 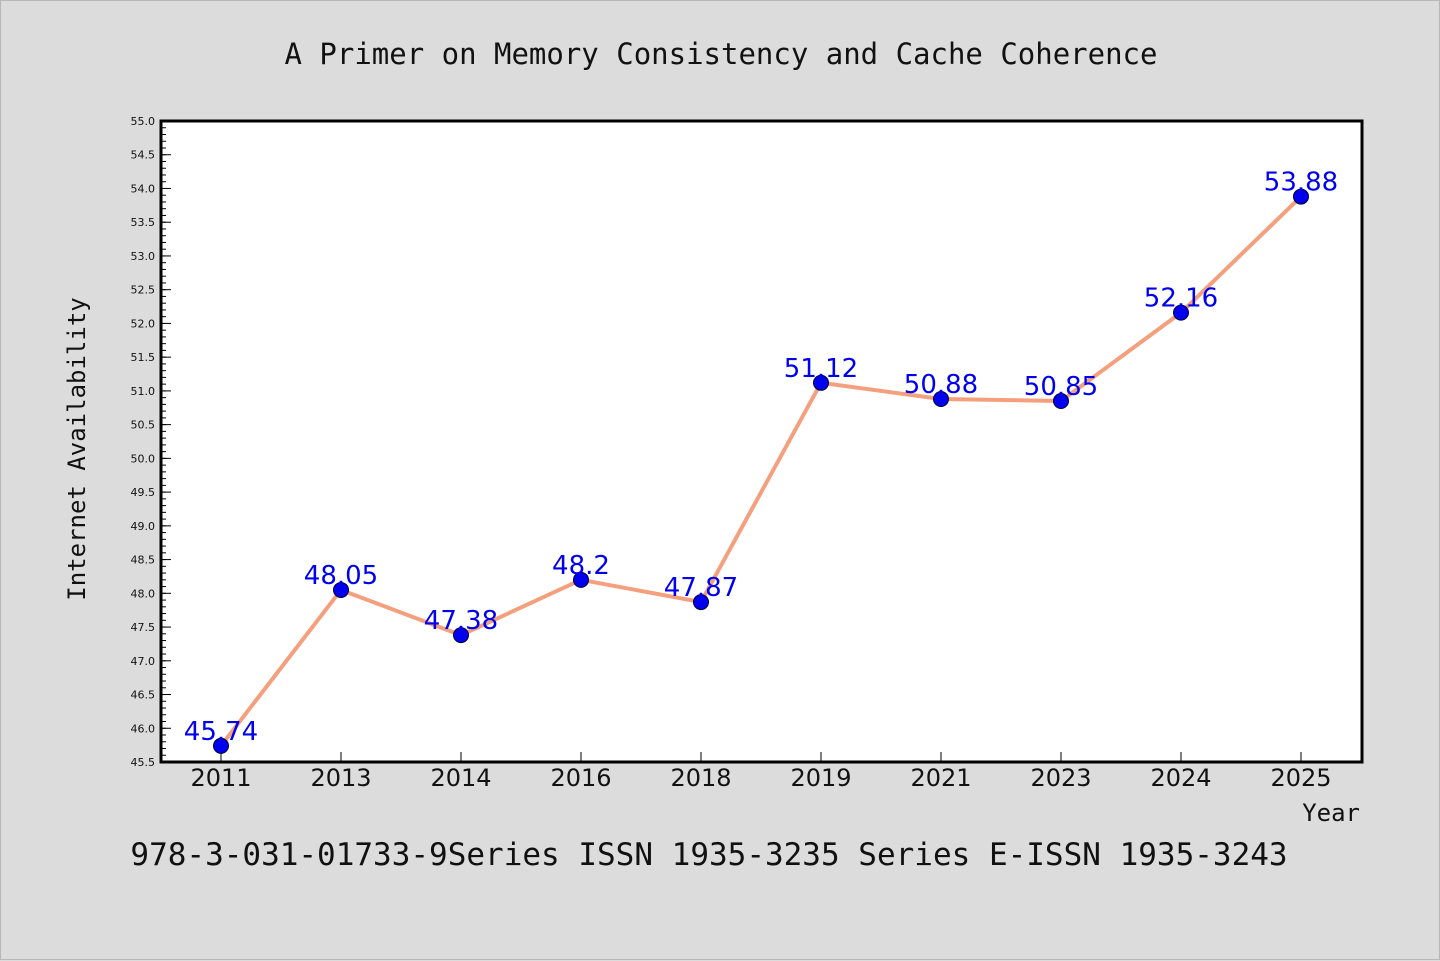 What do you see at coordinates (143, 188) in the screenshot?
I see `y-tick-label: 54.0` at bounding box center [143, 188].